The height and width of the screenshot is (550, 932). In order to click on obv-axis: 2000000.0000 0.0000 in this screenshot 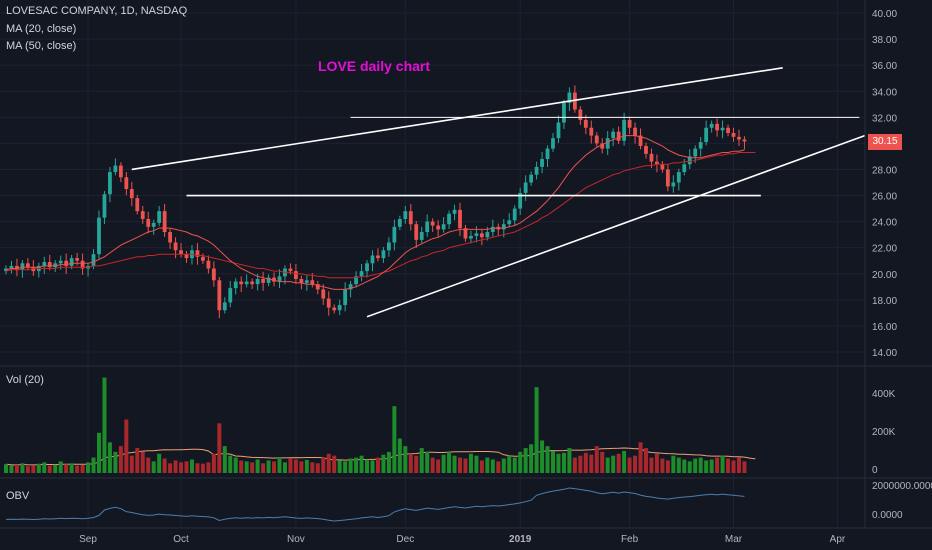, I will do `click(902, 501)`.